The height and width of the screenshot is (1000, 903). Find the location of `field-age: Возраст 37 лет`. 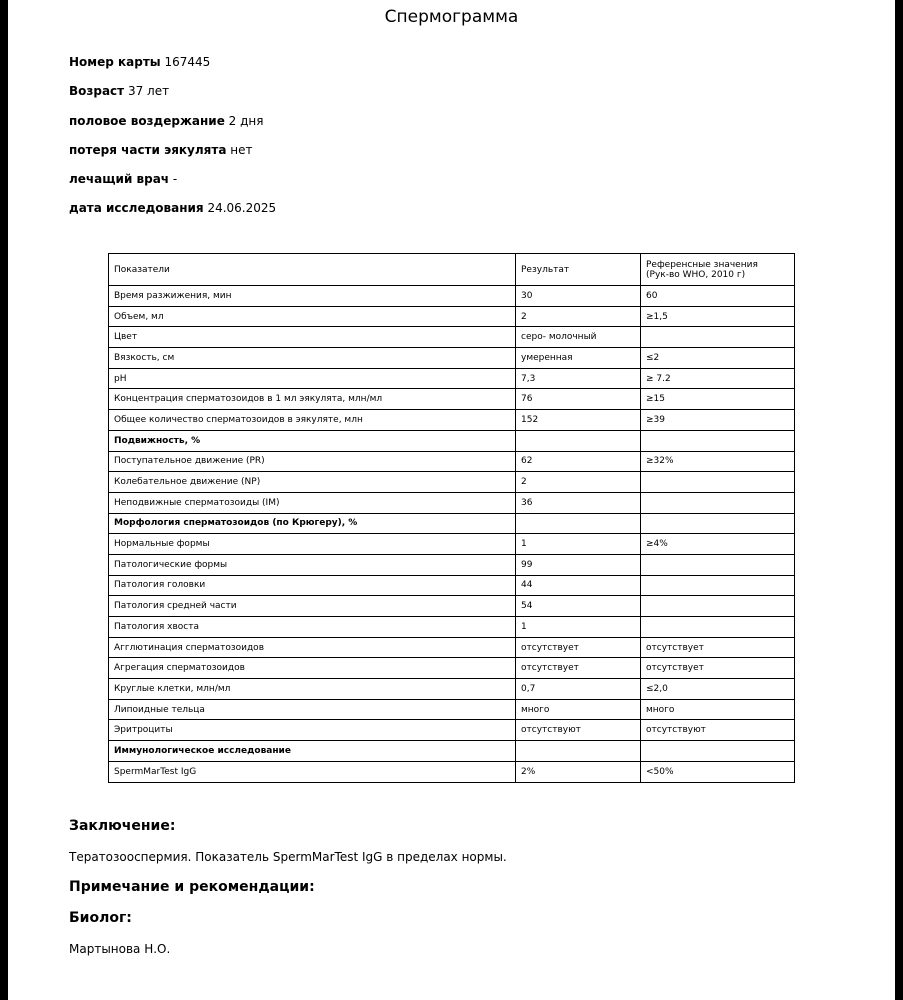

field-age: Возраст 37 лет is located at coordinates (119, 91).